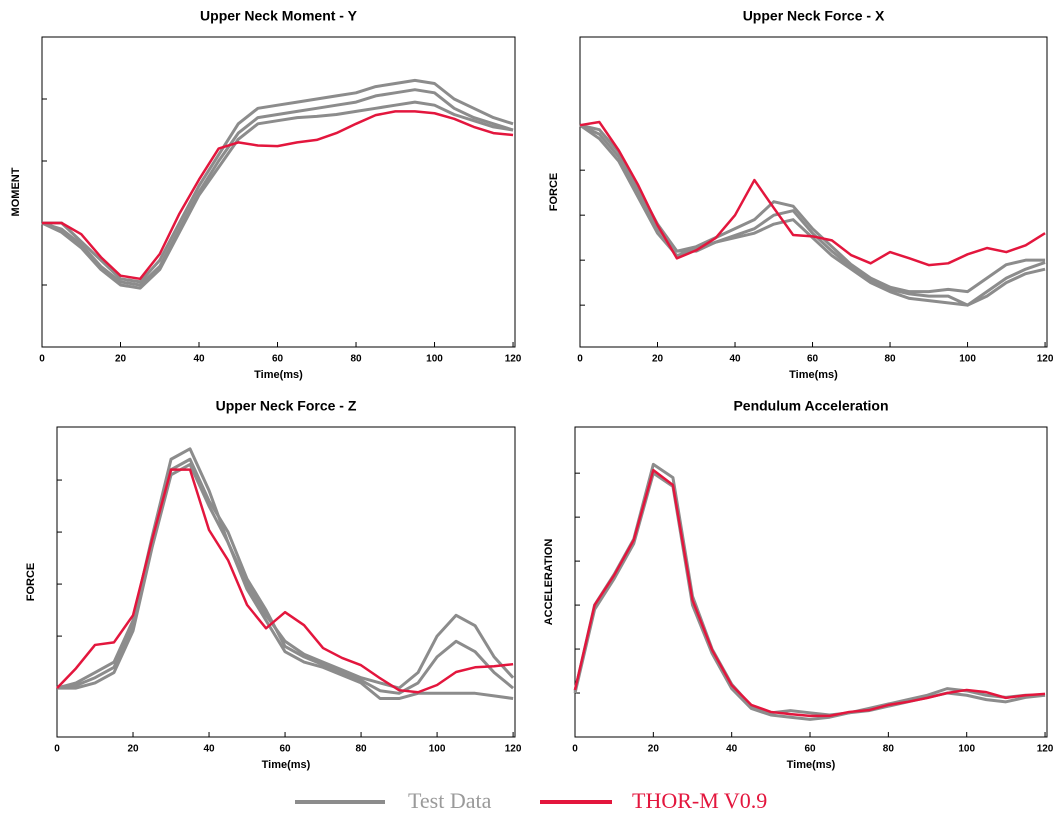  I want to click on y-axis-label: ACCELERATION, so click(549, 582).